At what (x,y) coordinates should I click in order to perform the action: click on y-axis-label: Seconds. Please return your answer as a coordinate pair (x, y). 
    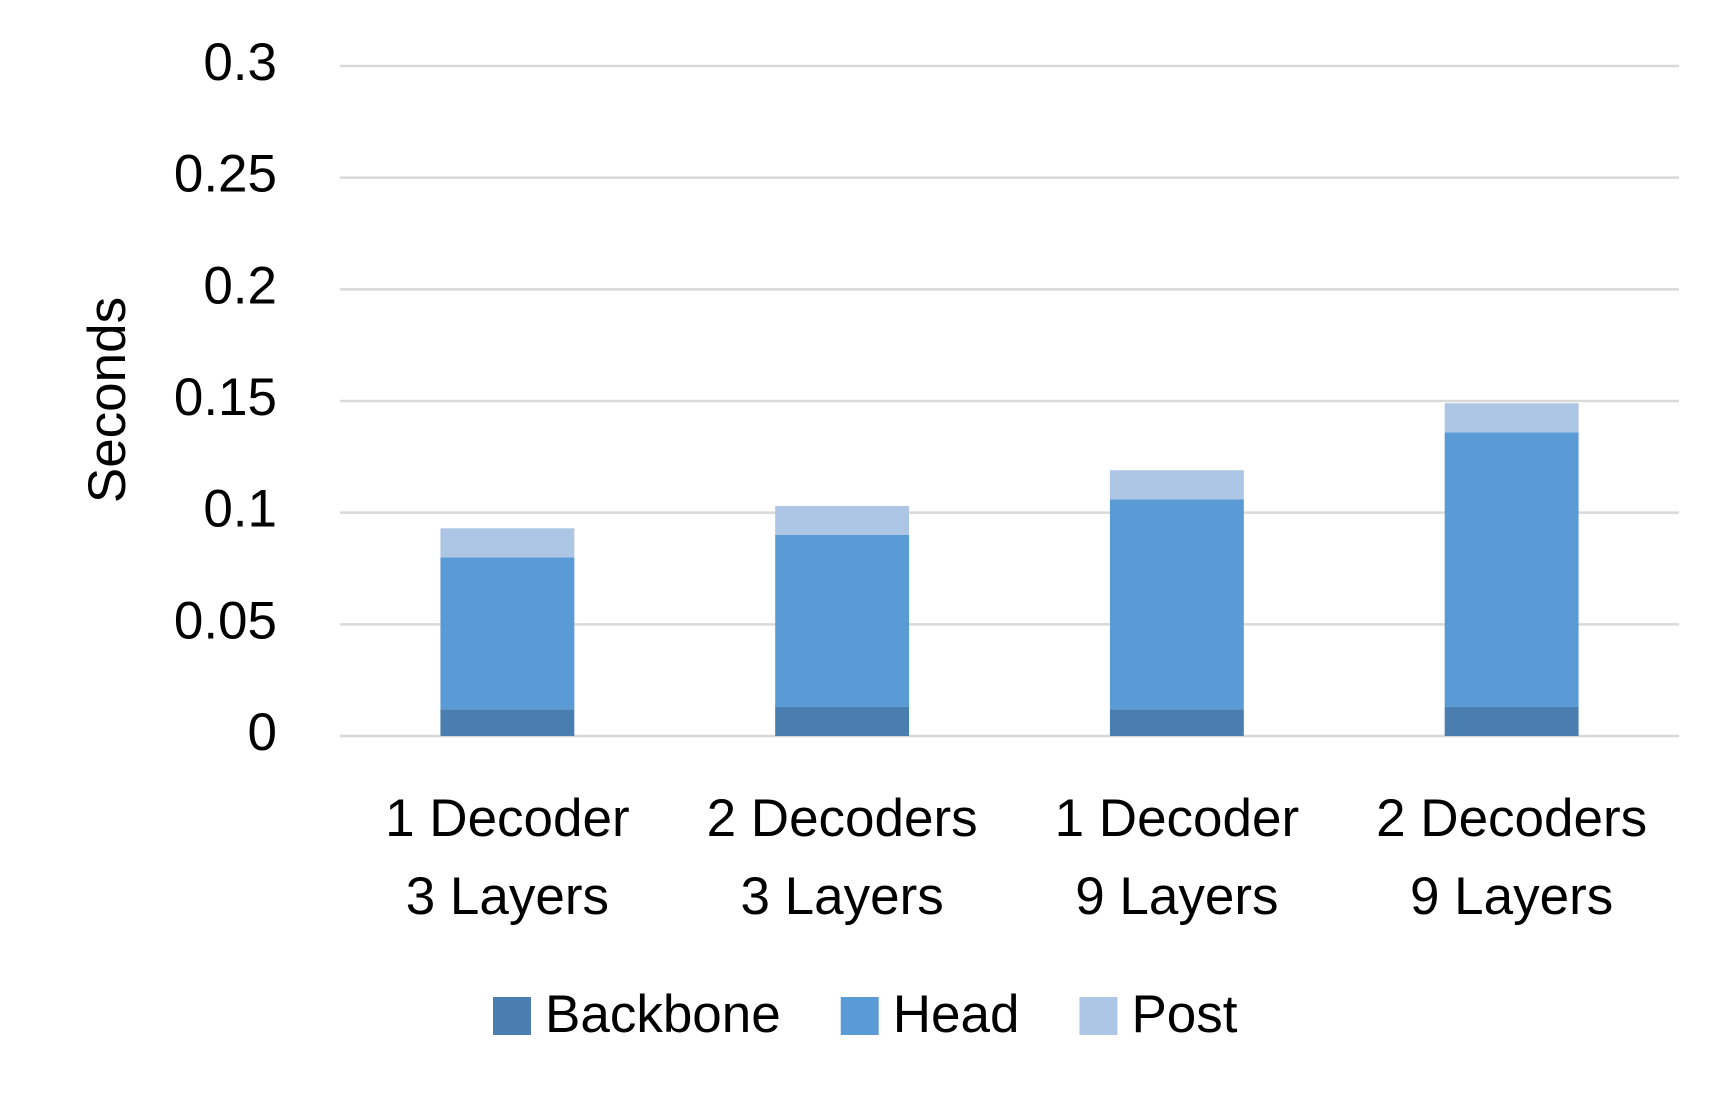
    Looking at the image, I should click on (107, 400).